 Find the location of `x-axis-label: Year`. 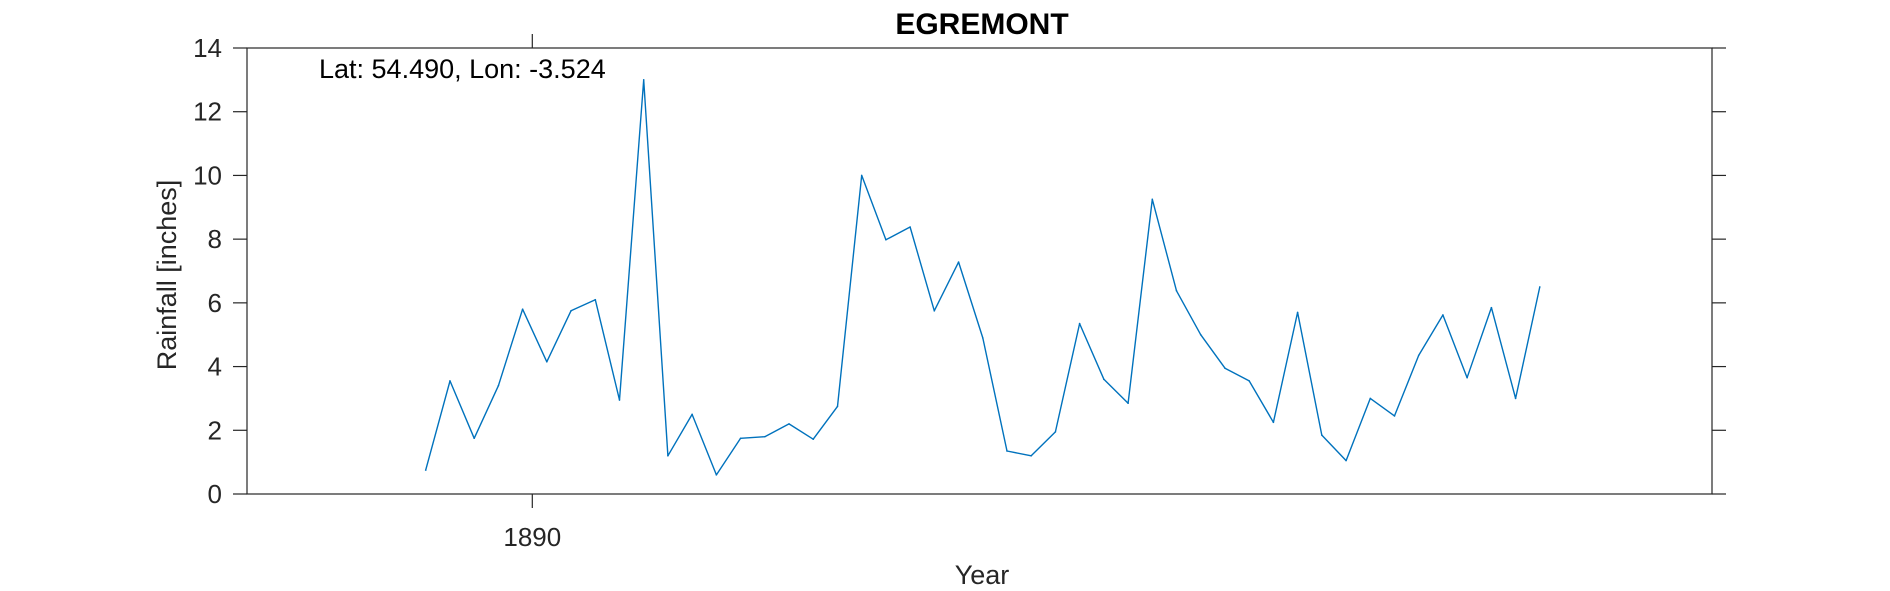

x-axis-label: Year is located at coordinates (982, 575).